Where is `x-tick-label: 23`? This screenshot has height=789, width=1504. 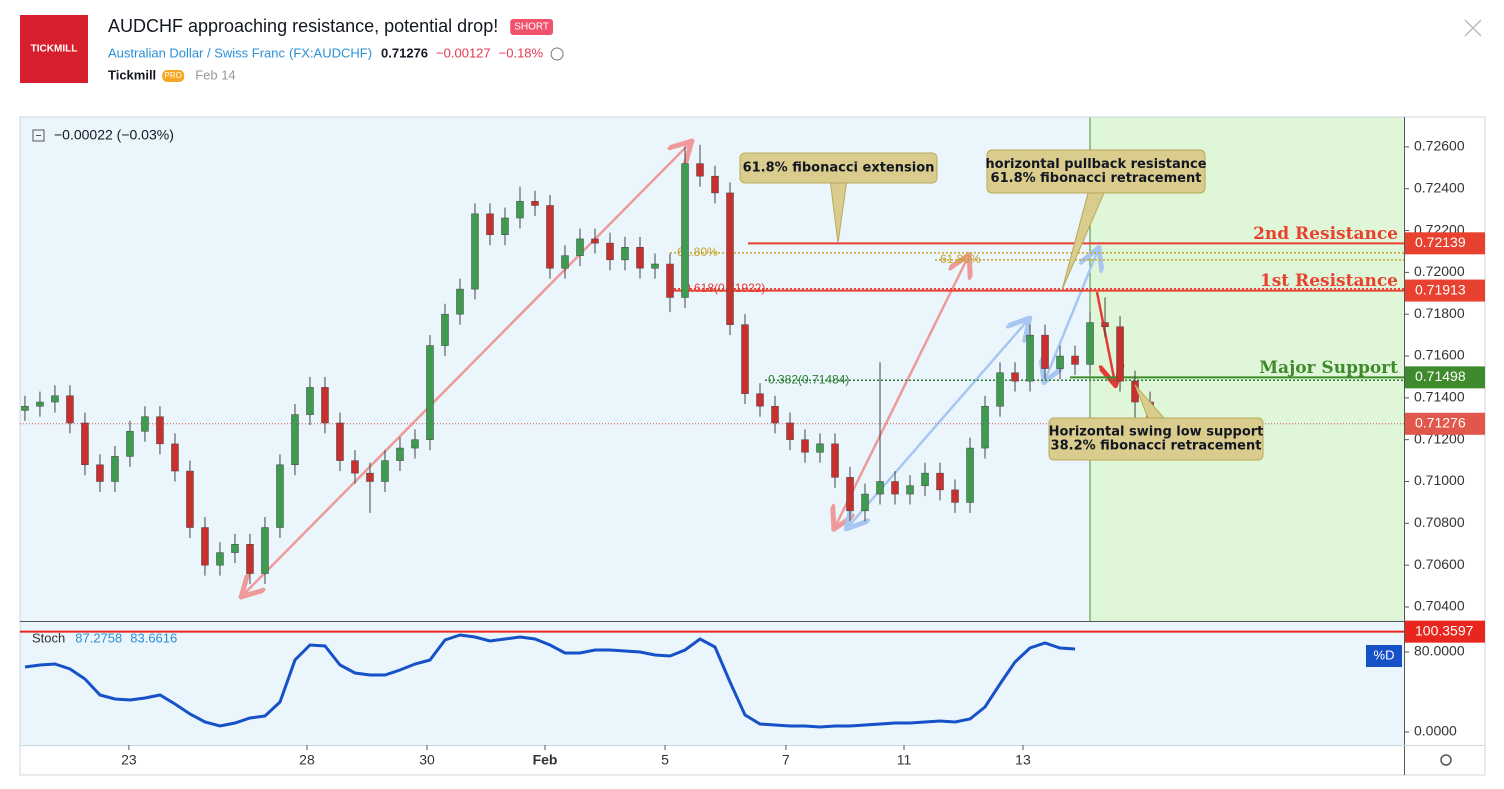 x-tick-label: 23 is located at coordinates (129, 760).